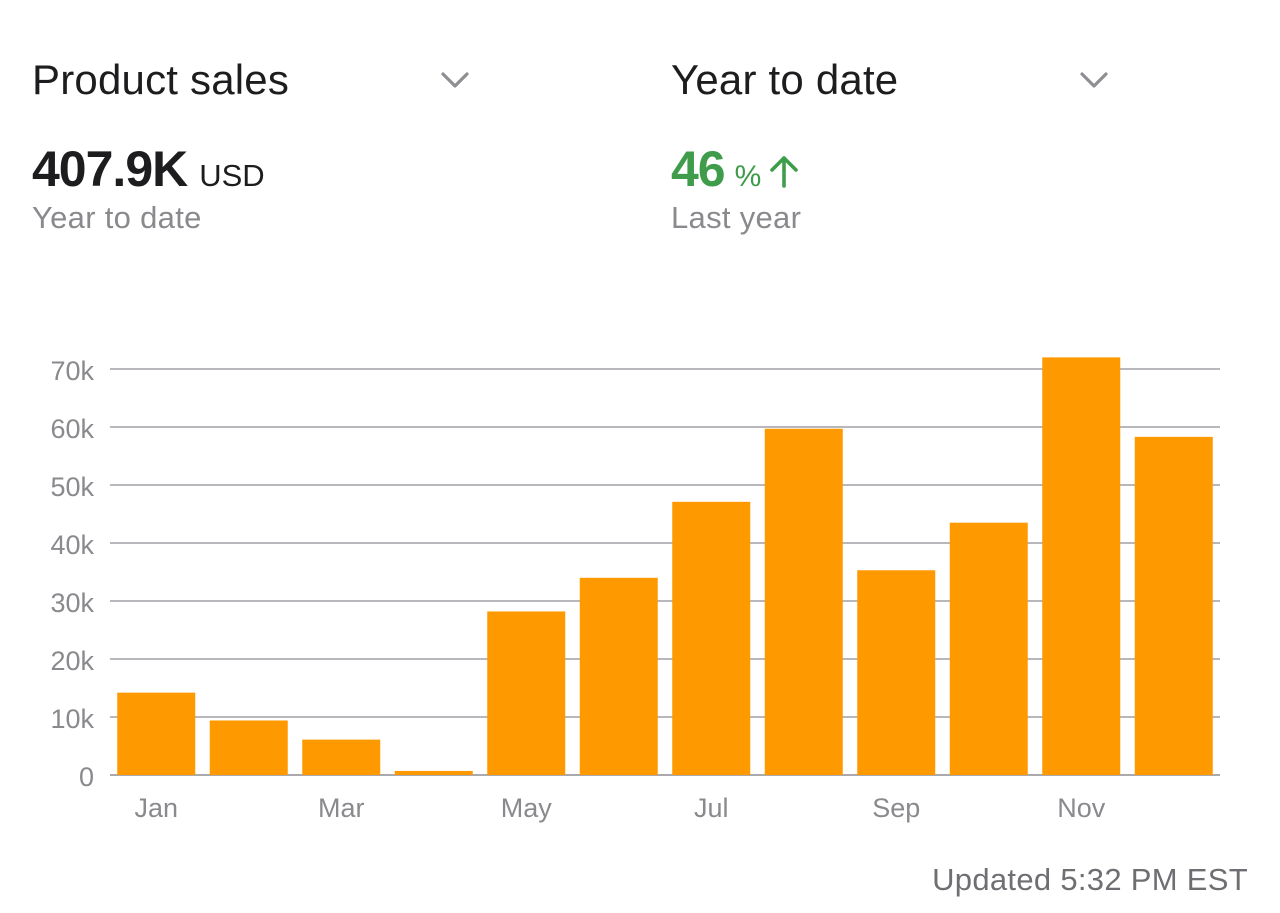  I want to click on sales-total-value: 407.9K, so click(110, 169).